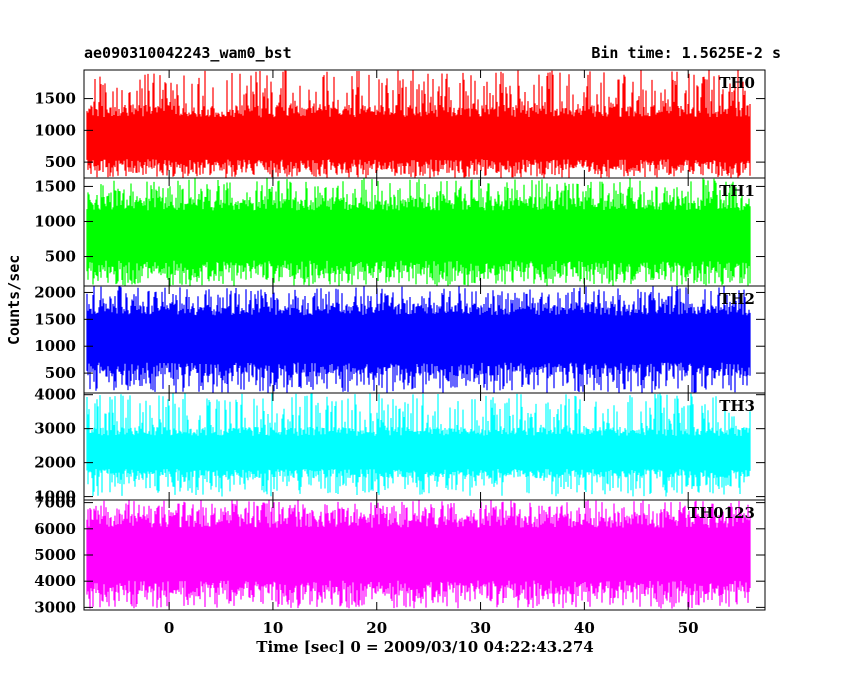 Image resolution: width=850 pixels, height=680 pixels. I want to click on x-tick-label: 20, so click(376, 628).